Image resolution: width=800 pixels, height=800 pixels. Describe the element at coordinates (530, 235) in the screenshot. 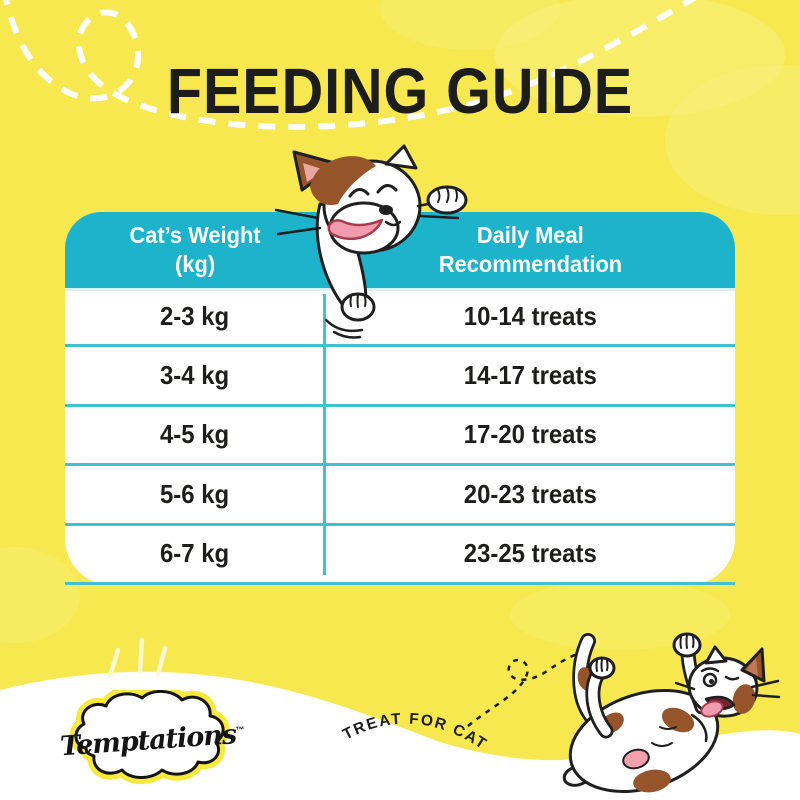

I see `header-daily-line1: Daily Meal` at that location.